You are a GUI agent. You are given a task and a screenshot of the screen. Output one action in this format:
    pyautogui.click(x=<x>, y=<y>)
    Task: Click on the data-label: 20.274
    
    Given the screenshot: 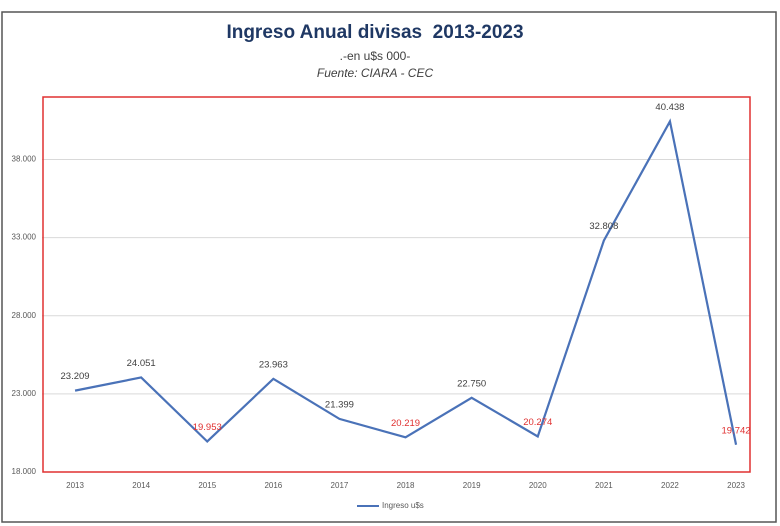 What is the action you would take?
    pyautogui.click(x=537, y=422)
    